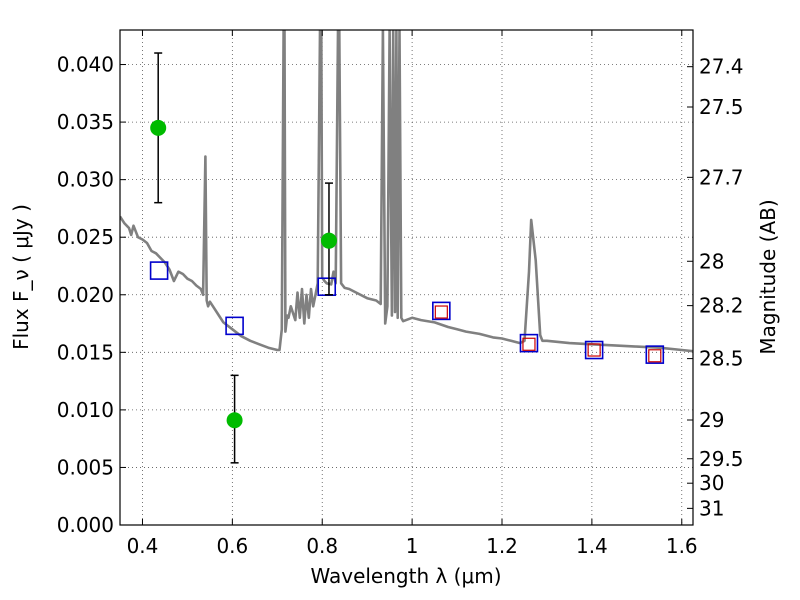  What do you see at coordinates (85, 525) in the screenshot?
I see `y-tick-label: 0.000` at bounding box center [85, 525].